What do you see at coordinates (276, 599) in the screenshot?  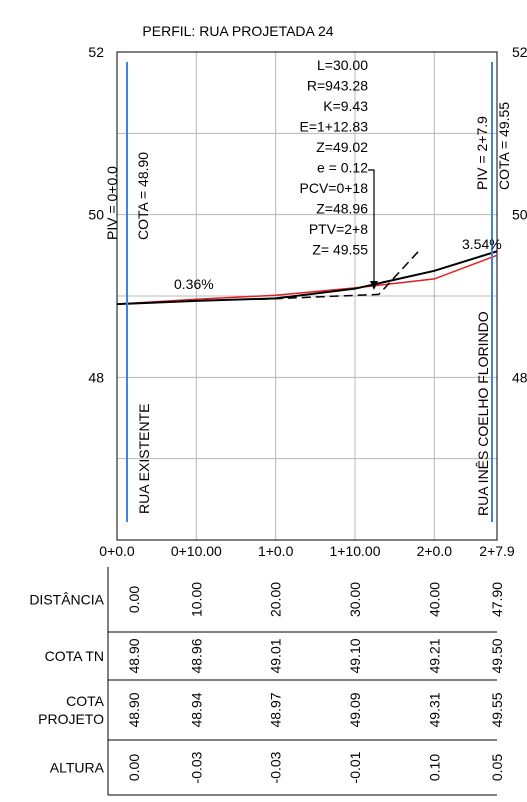 I see `table-cell: 20.00` at bounding box center [276, 599].